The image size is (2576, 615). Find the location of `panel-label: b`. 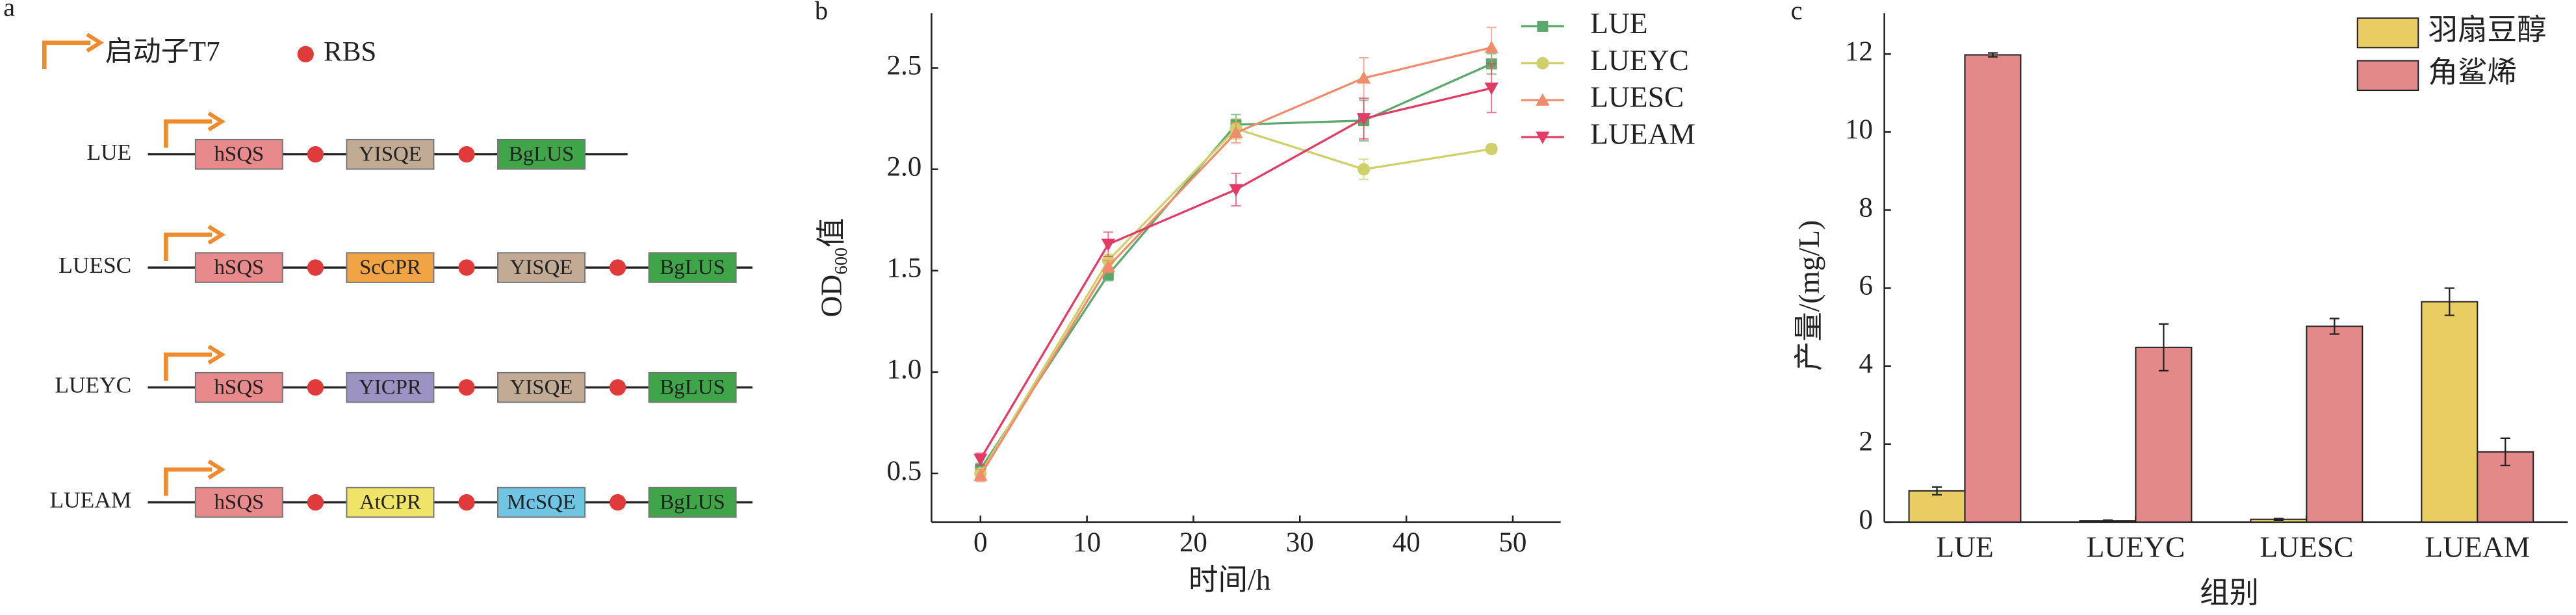

panel-label: b is located at coordinates (822, 12).